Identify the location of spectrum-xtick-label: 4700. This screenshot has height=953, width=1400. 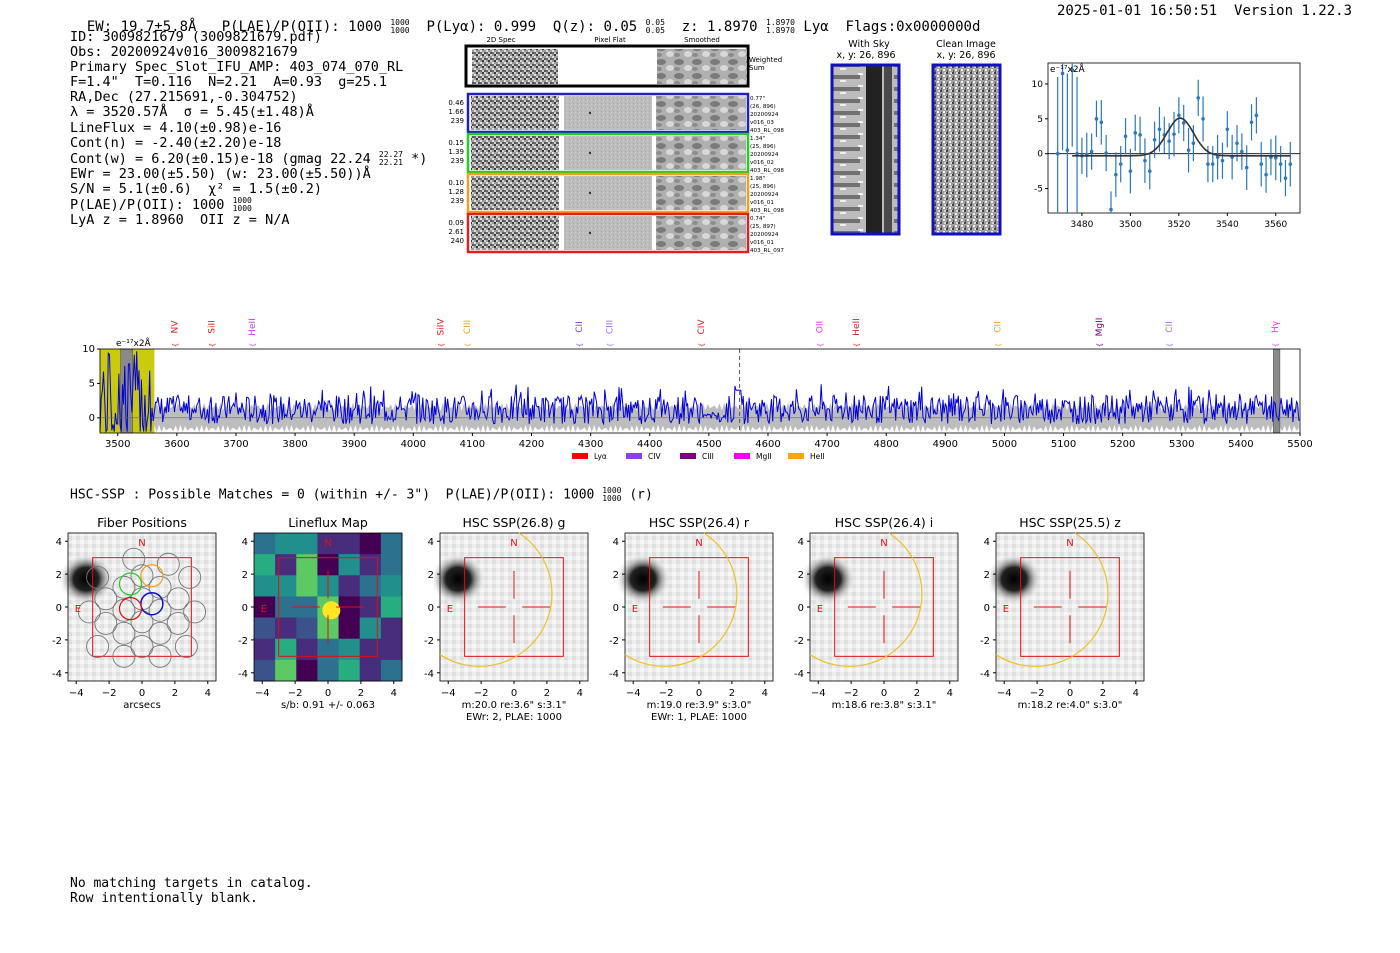
(826, 444).